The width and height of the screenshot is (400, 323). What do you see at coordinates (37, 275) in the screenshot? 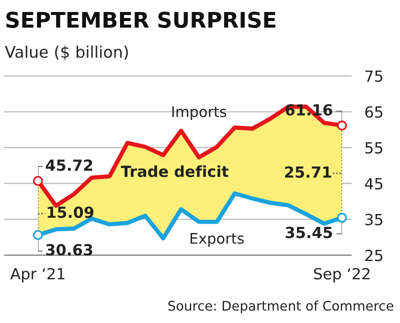
I see `x-tick-label: Apr ‘21` at bounding box center [37, 275].